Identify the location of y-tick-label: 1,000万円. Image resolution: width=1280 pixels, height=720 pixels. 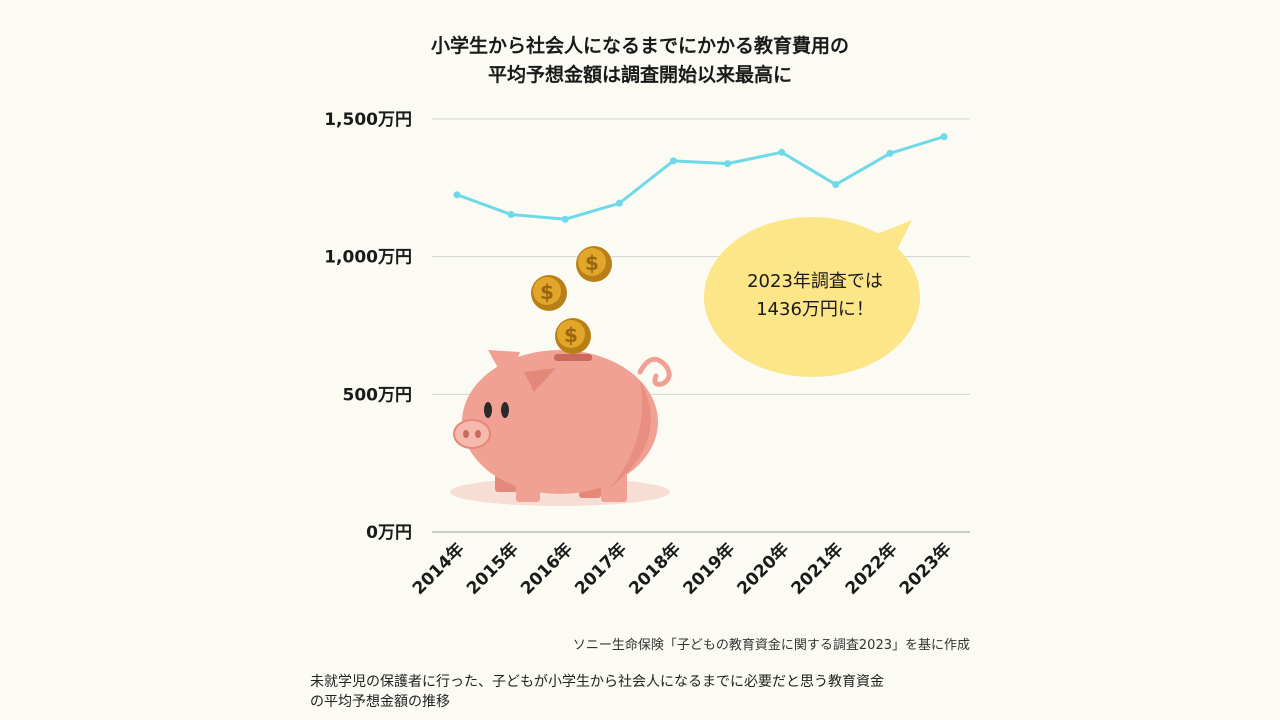
(368, 258).